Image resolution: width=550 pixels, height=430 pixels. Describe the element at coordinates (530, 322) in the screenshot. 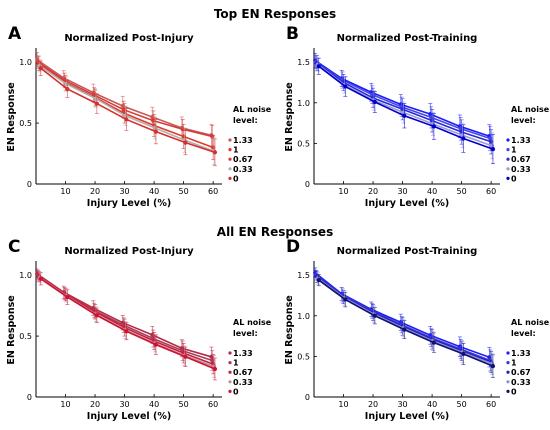

I see `legend-title-line: AL noise` at that location.